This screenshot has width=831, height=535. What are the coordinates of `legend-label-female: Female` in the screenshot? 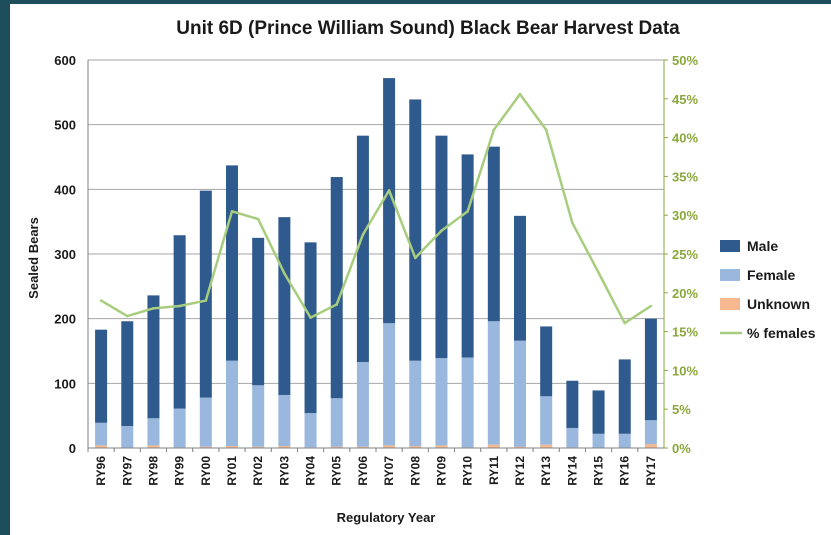 It's located at (771, 275).